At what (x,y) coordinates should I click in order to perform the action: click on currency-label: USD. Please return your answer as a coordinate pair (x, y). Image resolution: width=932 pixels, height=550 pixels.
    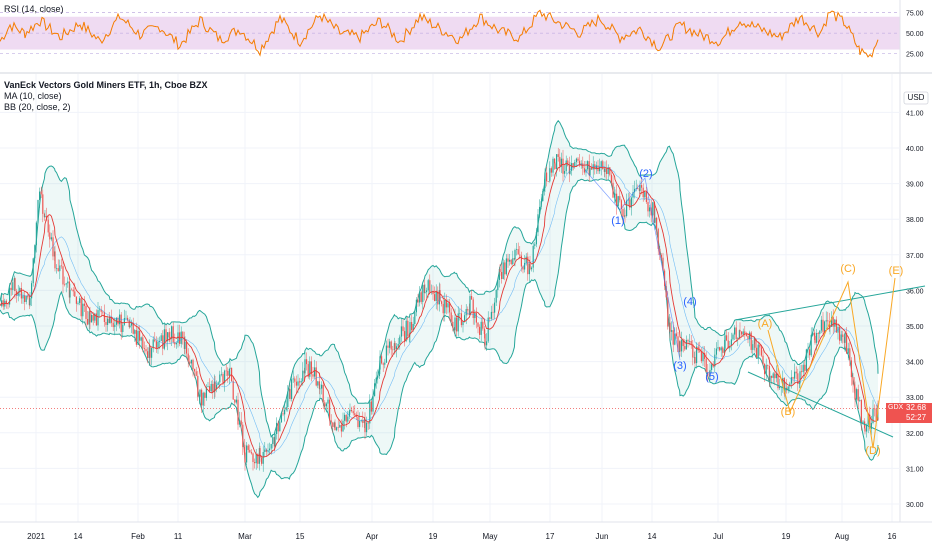
    Looking at the image, I should click on (916, 97).